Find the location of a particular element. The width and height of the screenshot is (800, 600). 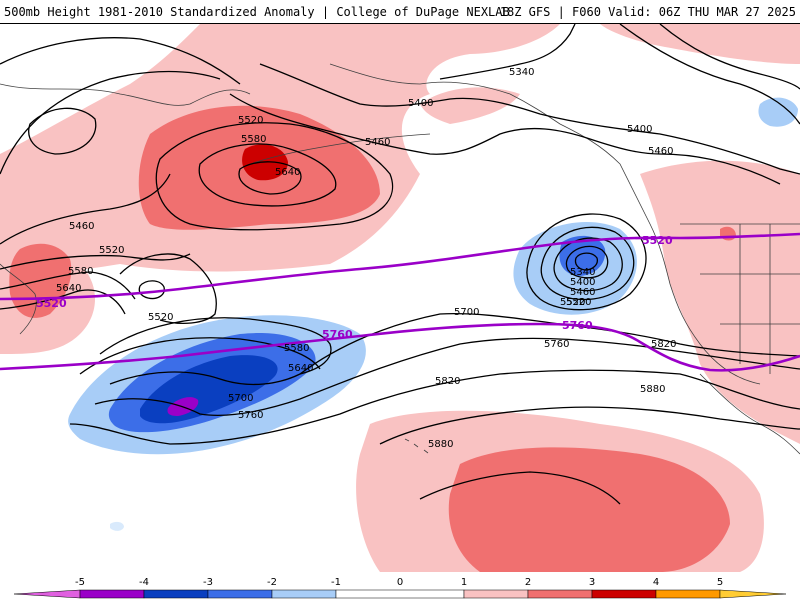

contour-5520-highlight is located at coordinates (400, 266).